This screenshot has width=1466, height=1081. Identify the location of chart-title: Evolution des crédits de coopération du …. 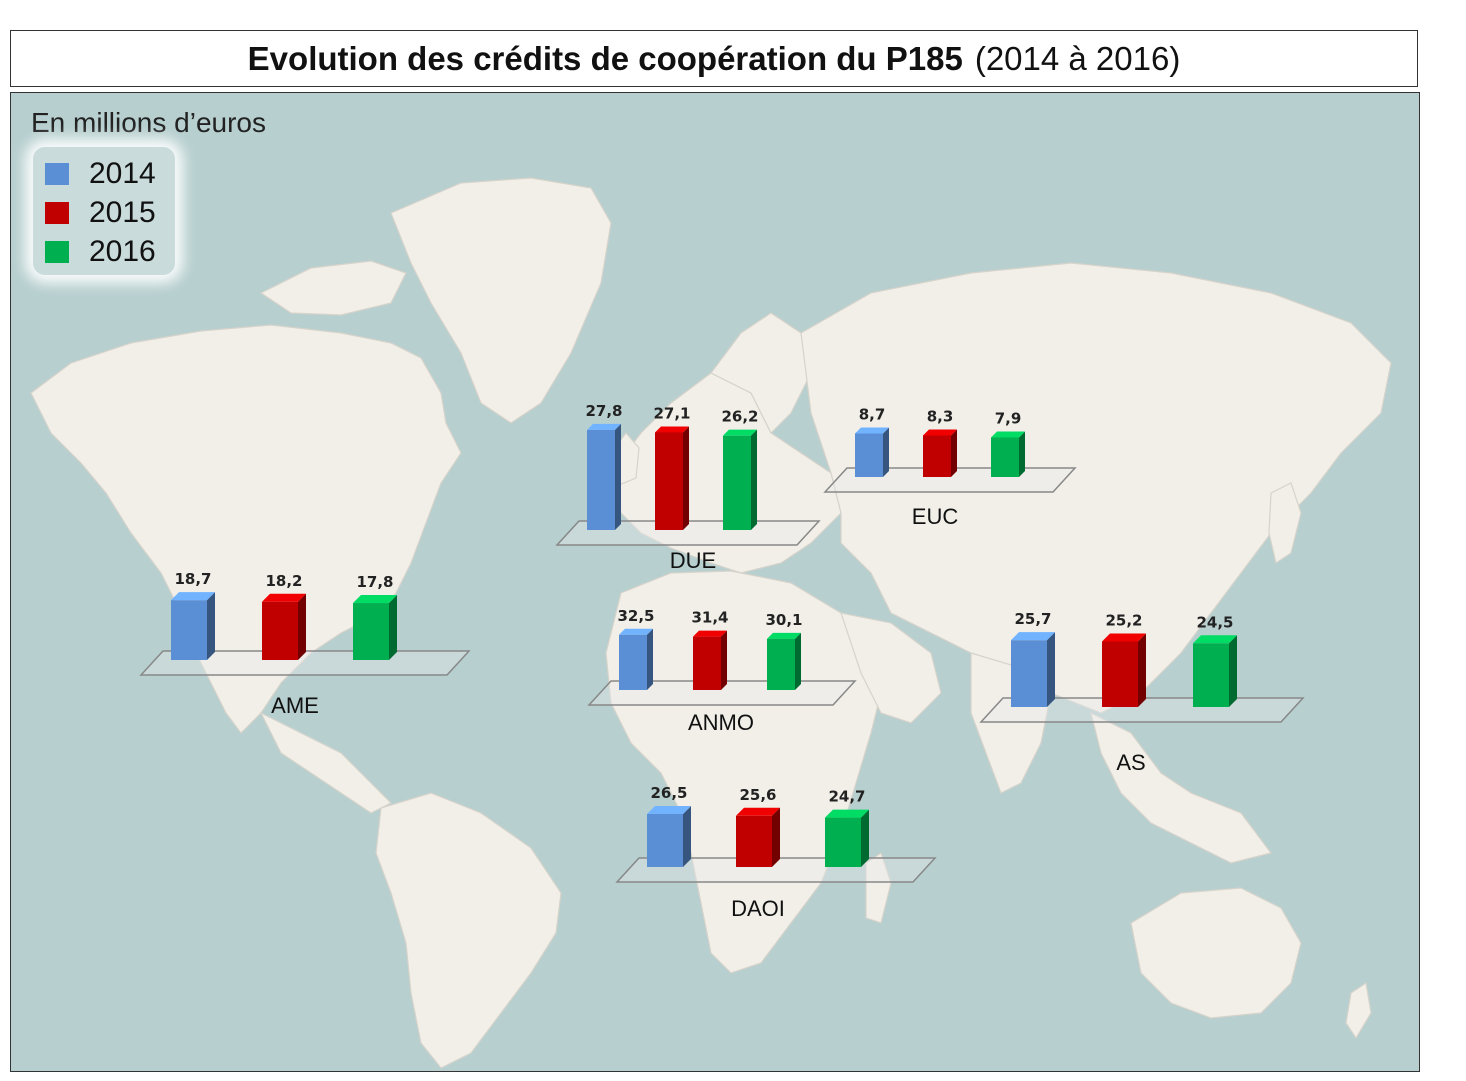
(714, 58).